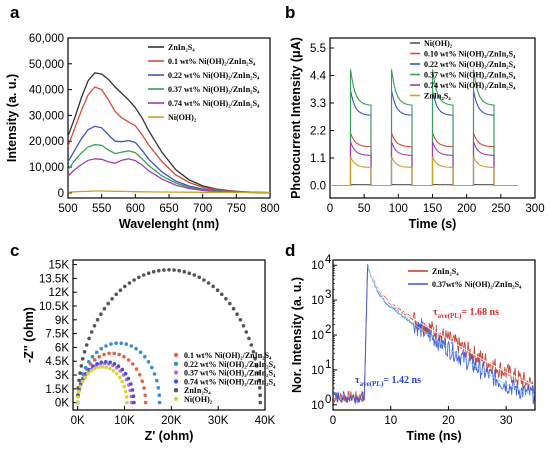 The height and width of the screenshot is (464, 550). Describe the element at coordinates (438, 43) in the screenshot. I see `legend-label: Ni(OH)₂` at that location.